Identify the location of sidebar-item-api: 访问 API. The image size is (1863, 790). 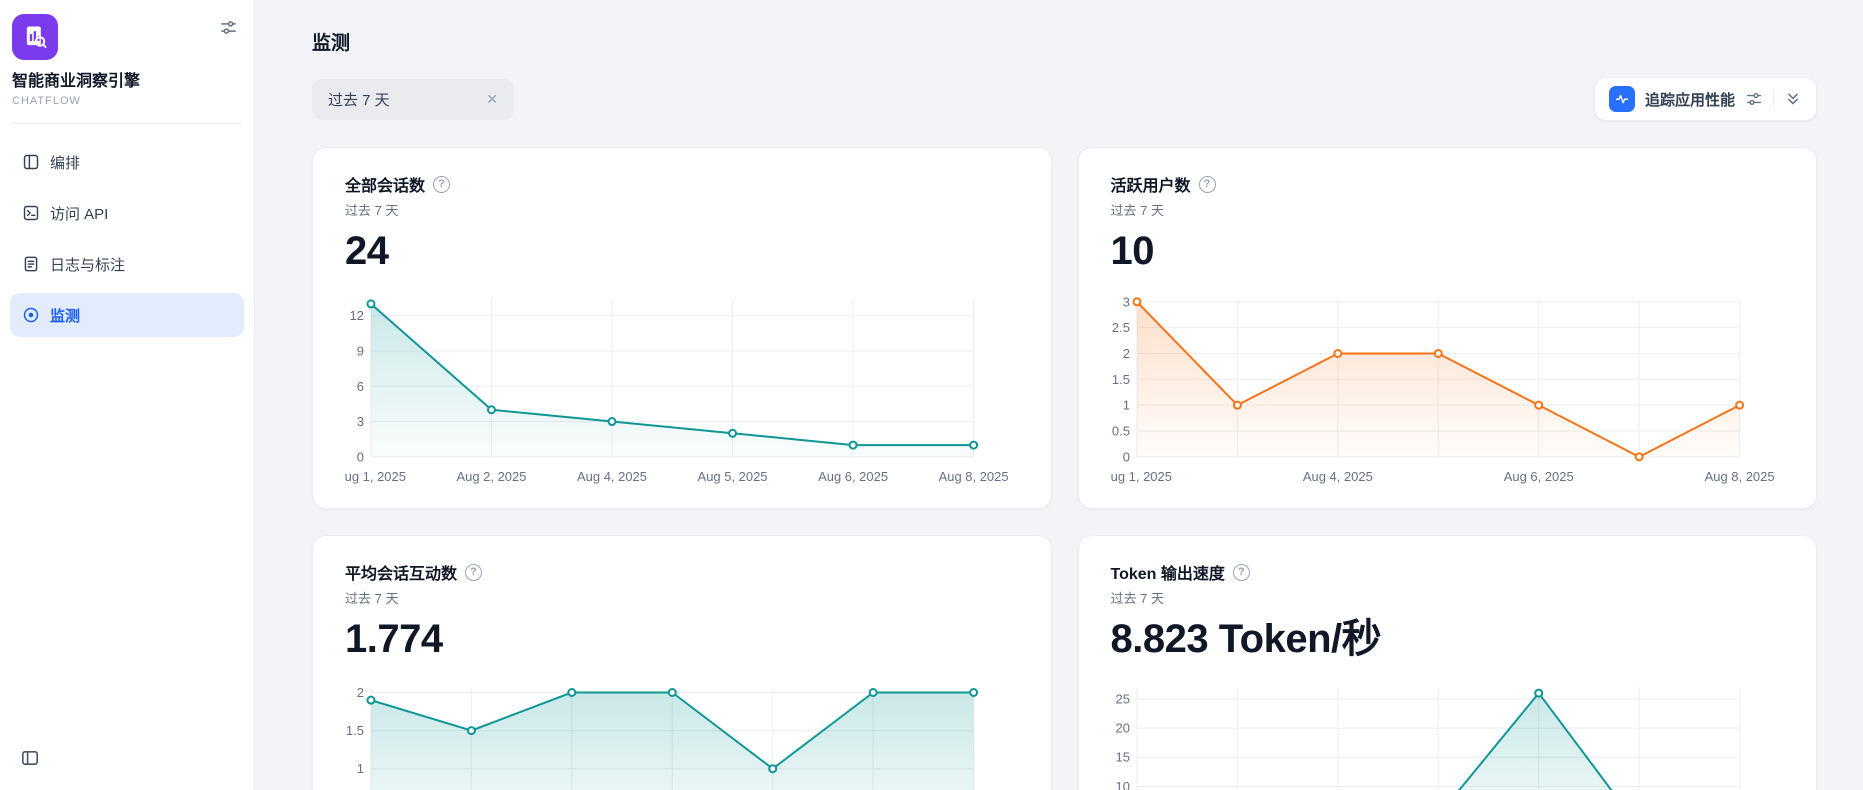
(127, 213).